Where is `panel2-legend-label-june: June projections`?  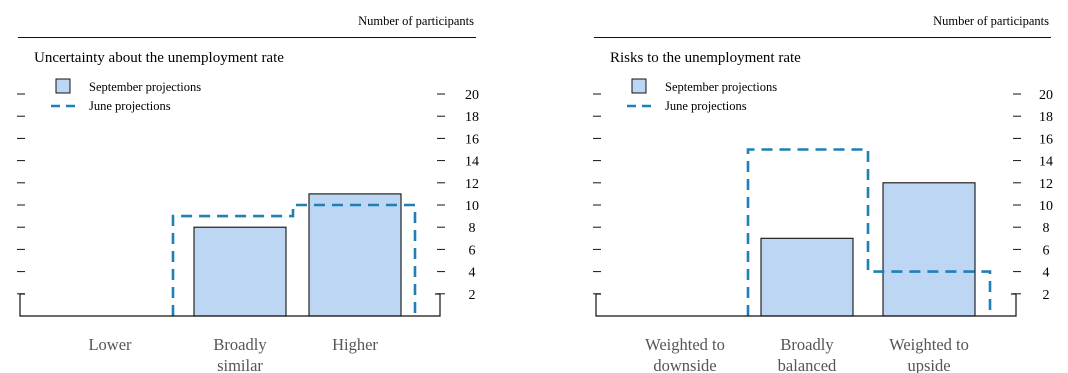 panel2-legend-label-june: June projections is located at coordinates (706, 106).